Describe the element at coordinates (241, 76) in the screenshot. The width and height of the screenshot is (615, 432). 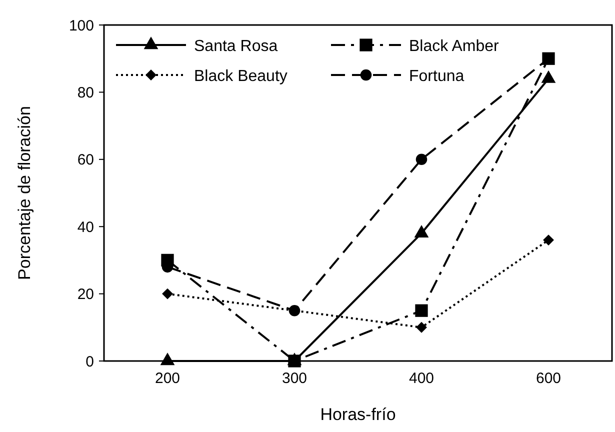
I see `legend-label: Black Beauty` at that location.